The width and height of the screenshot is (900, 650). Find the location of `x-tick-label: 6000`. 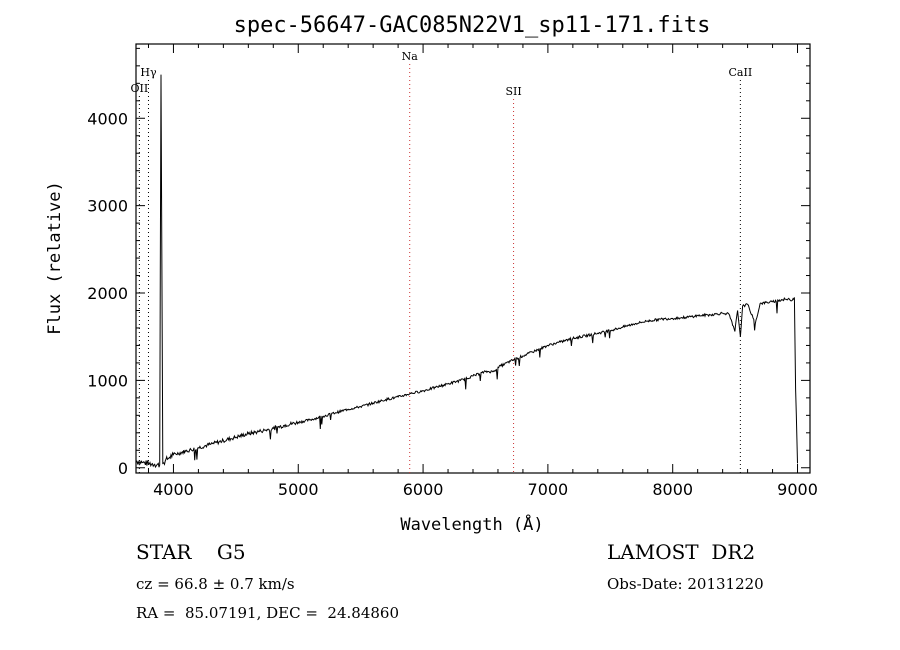

x-tick-label: 6000 is located at coordinates (423, 489).